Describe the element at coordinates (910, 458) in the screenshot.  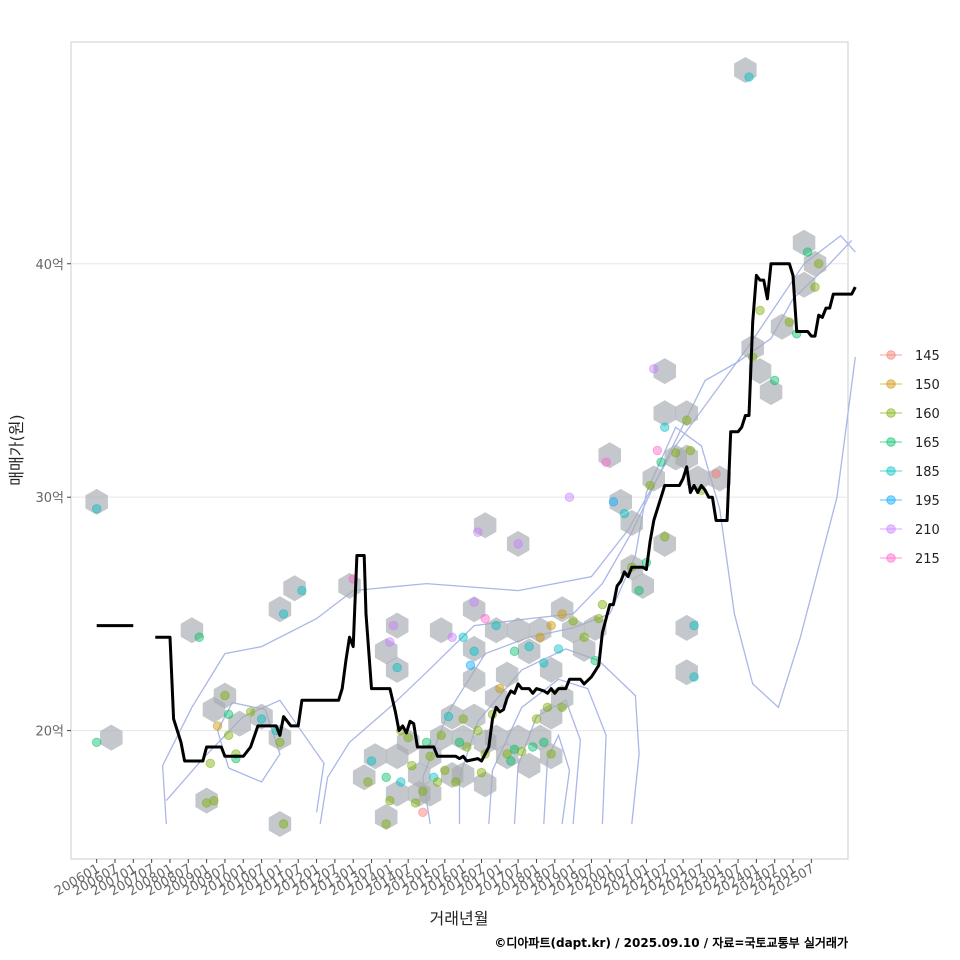
I see `legend: 145 150 160 165 185 195 210 215` at that location.